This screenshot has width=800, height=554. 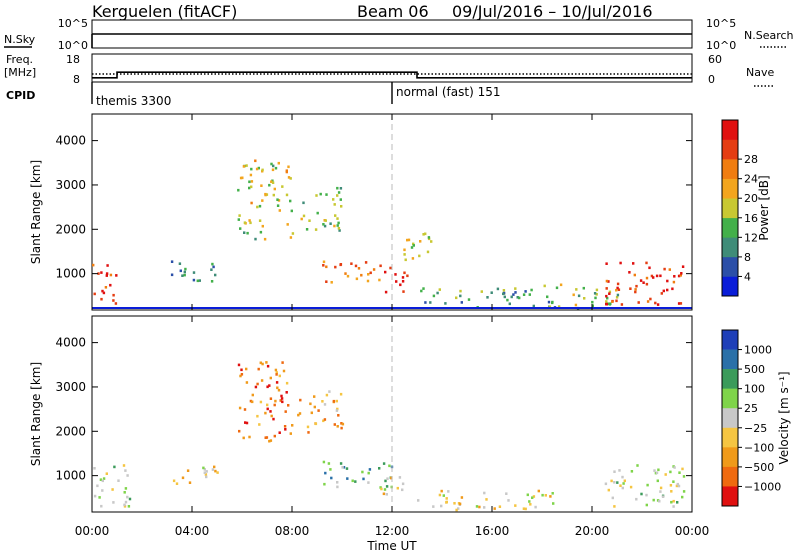 I want to click on freq-tick-top: 18, so click(x=73, y=59).